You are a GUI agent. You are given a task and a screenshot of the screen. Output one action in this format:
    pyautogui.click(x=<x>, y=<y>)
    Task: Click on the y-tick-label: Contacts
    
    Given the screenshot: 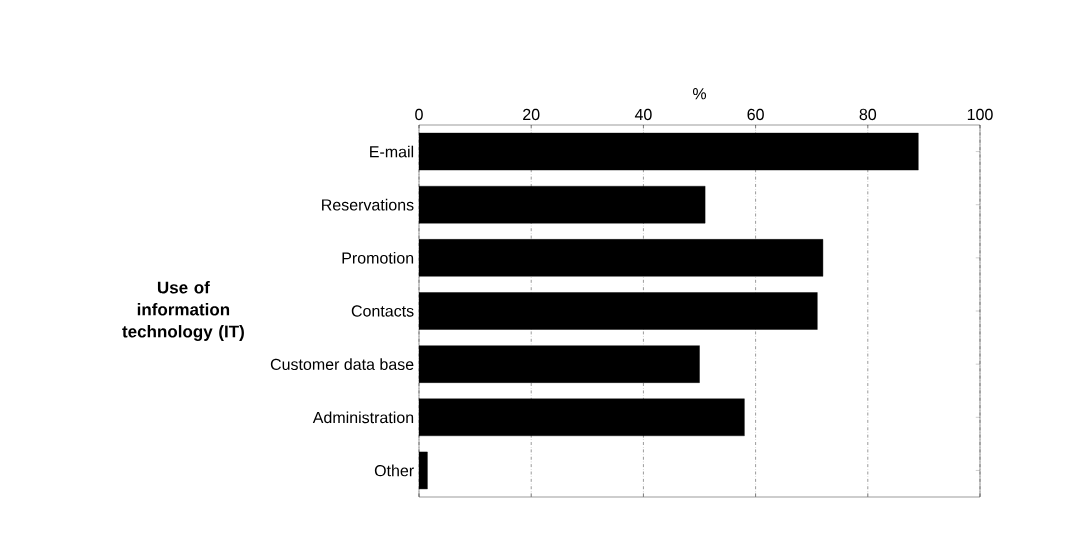 What is the action you would take?
    pyautogui.click(x=382, y=311)
    